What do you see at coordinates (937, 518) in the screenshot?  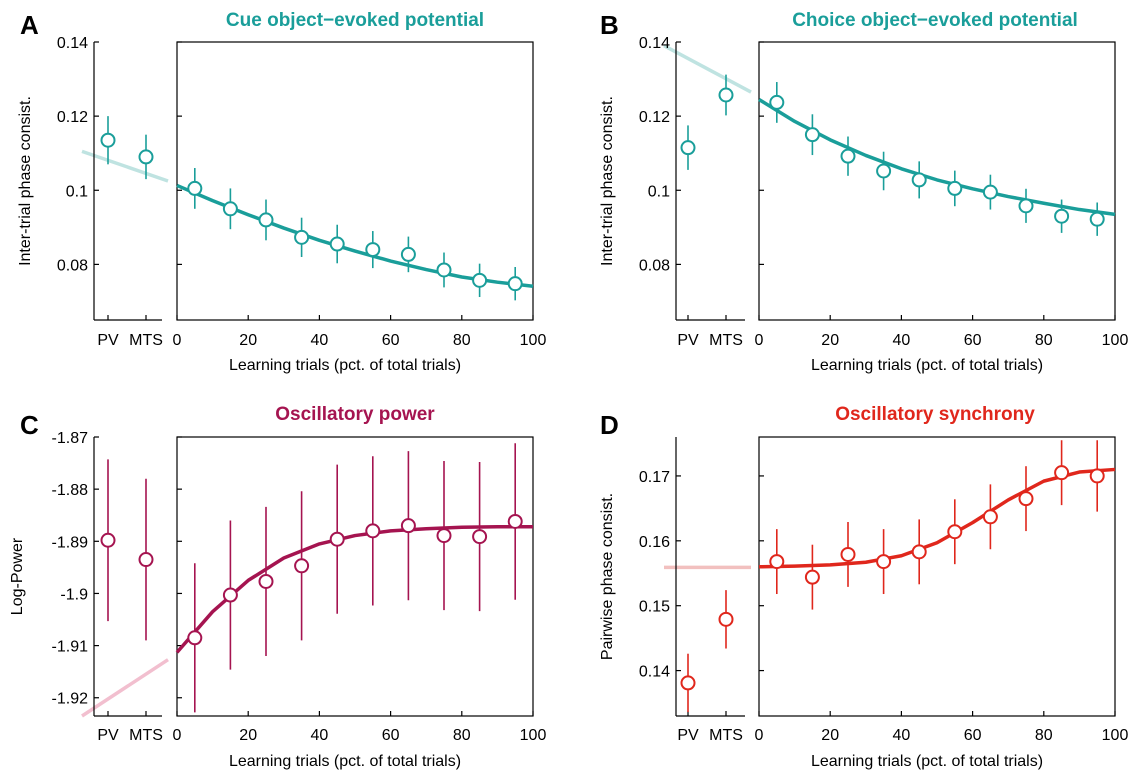 I see `fit-curve` at bounding box center [937, 518].